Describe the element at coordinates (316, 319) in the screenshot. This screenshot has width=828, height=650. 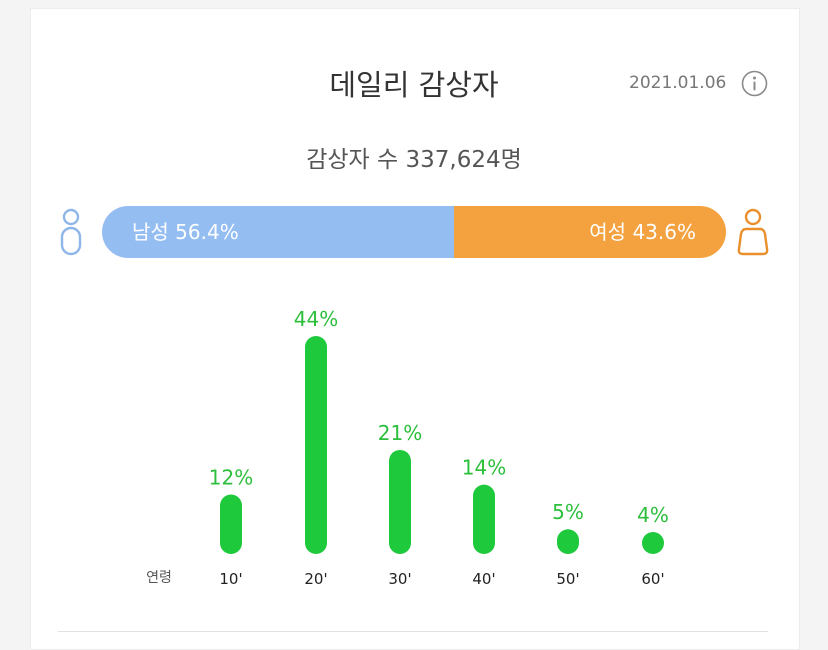
I see `bar-value-label: 44%` at that location.